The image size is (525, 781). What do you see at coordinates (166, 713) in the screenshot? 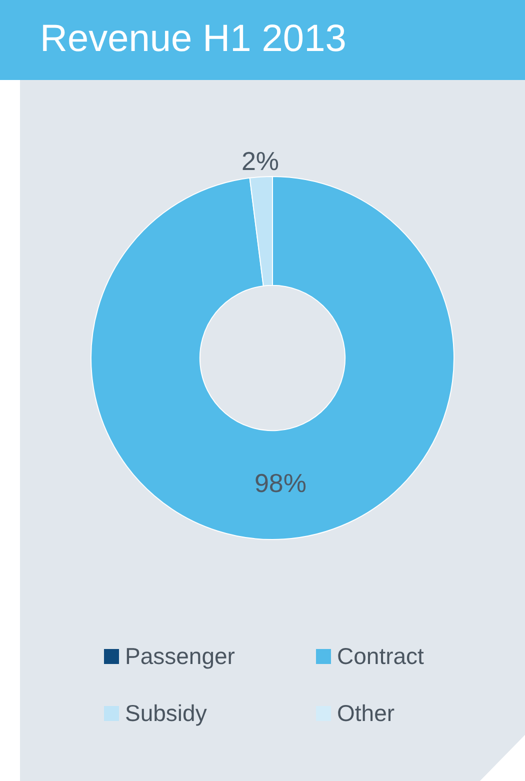
I see `legend-label: Subsidy` at bounding box center [166, 713].